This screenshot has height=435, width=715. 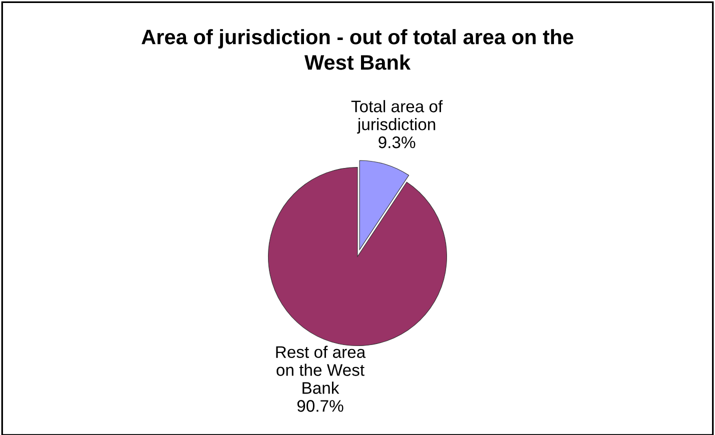 I want to click on slice-label: Rest of area on the West Bank, so click(x=321, y=370).